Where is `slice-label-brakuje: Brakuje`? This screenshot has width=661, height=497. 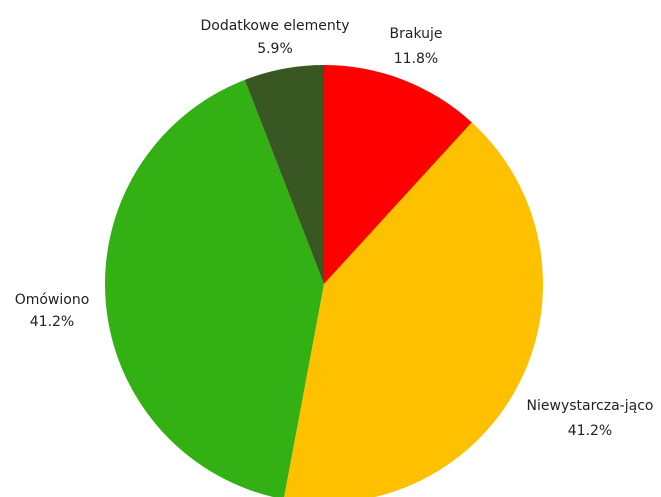 slice-label-brakuje: Brakuje is located at coordinates (416, 34).